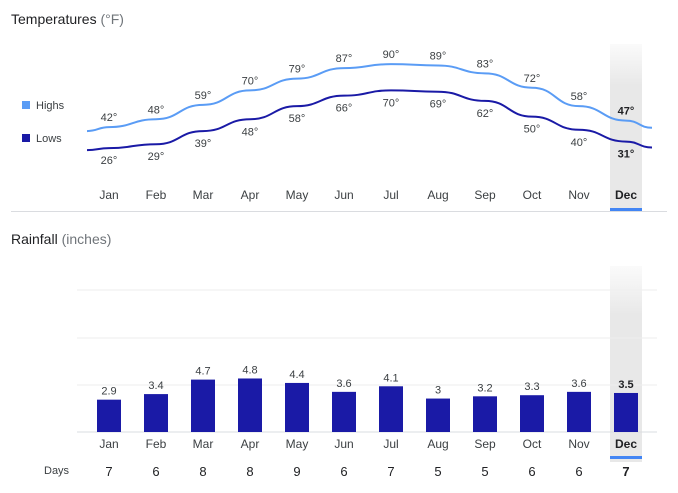 Image resolution: width=678 pixels, height=493 pixels. Describe the element at coordinates (438, 415) in the screenshot. I see `rainfall-bar-aug` at that location.